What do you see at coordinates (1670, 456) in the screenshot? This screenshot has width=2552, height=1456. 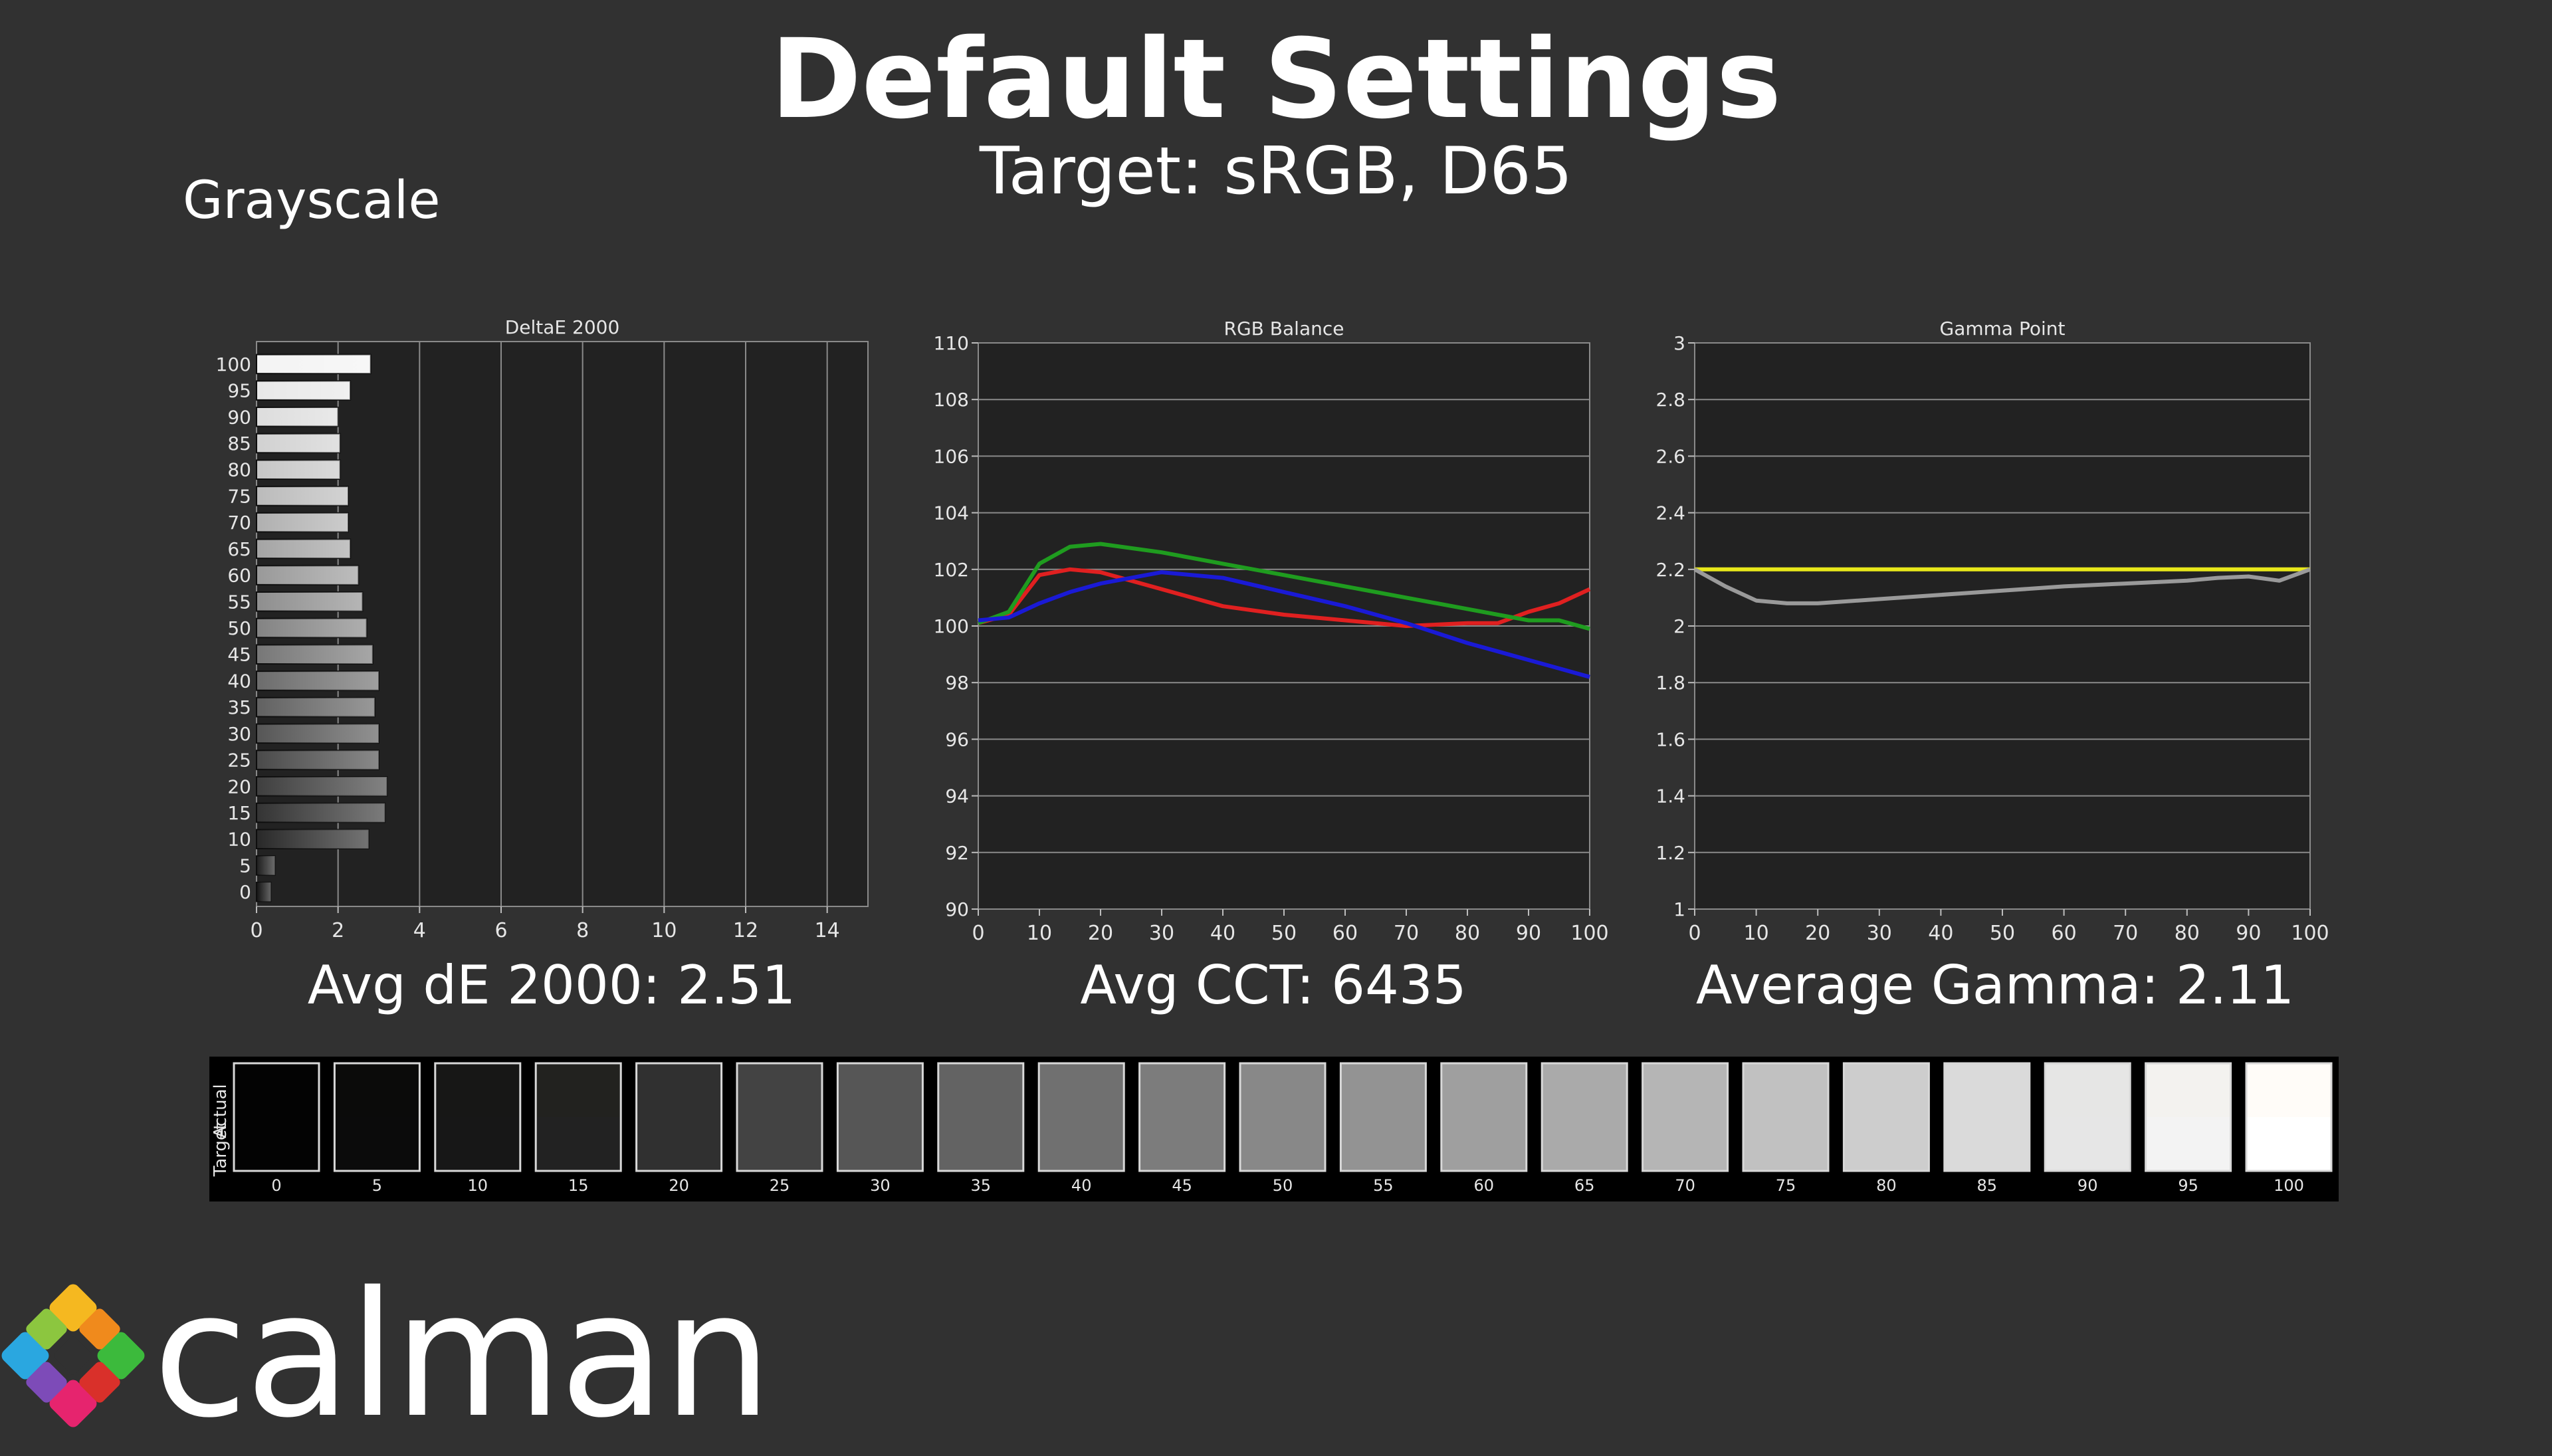 I see `y-tick-label: 2.6` at bounding box center [1670, 456].